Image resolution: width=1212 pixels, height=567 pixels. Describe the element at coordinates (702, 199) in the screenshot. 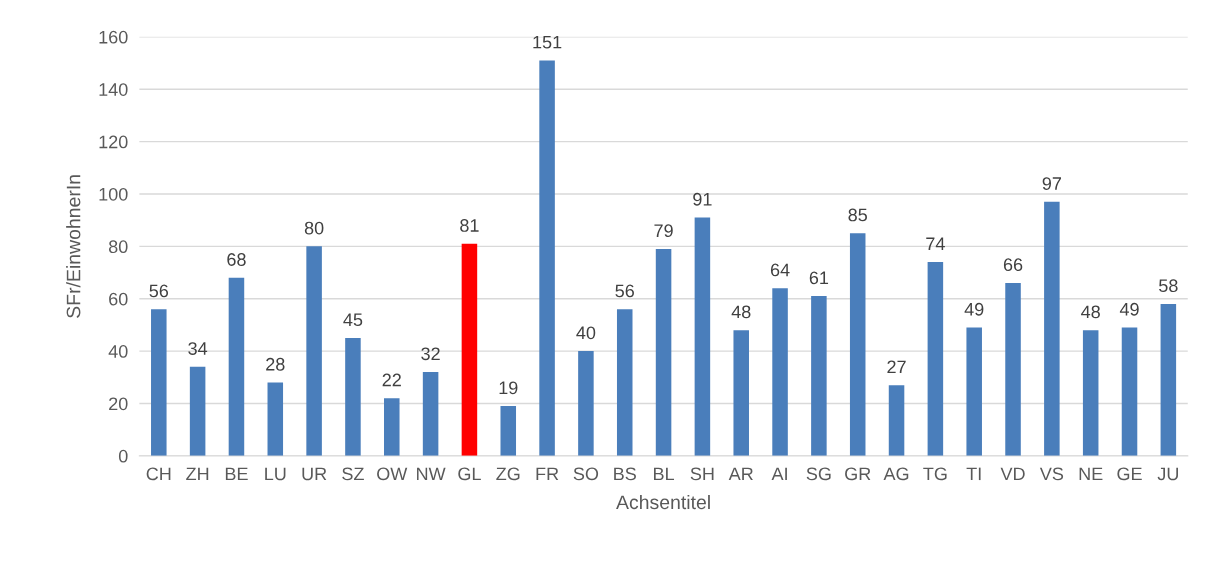

I see `data-label: 91` at that location.